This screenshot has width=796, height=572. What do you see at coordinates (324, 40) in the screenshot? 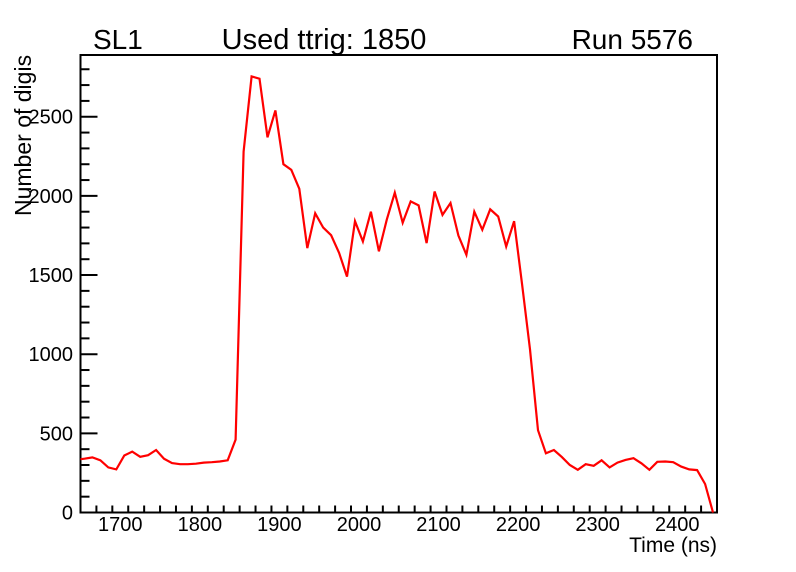
I see `chart-title: Used ttrig: 1850` at bounding box center [324, 40].